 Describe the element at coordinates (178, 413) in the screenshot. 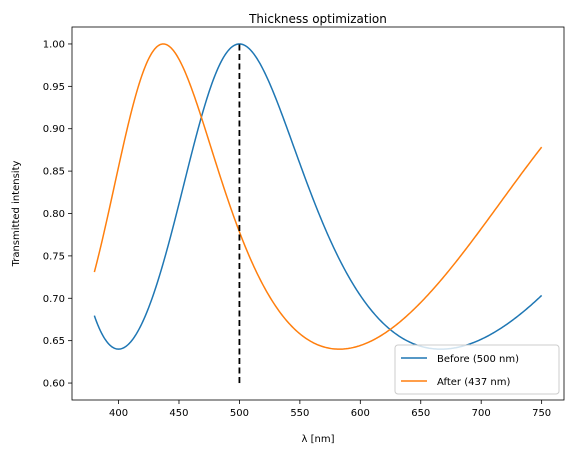

I see `x-tick-label: 450` at that location.